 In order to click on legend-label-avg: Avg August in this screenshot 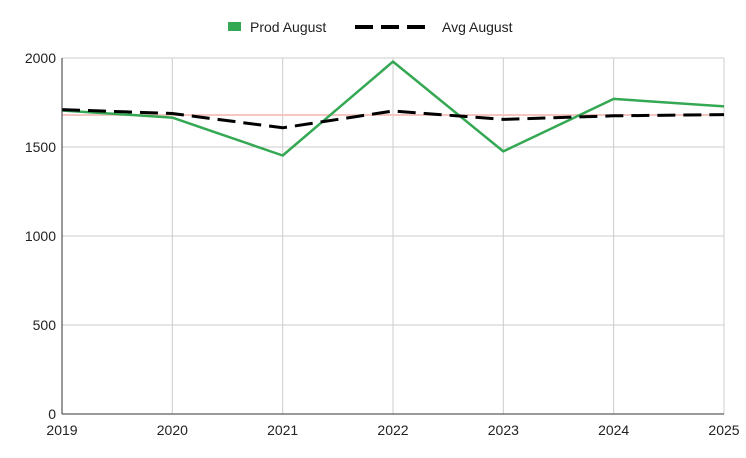, I will do `click(477, 27)`.